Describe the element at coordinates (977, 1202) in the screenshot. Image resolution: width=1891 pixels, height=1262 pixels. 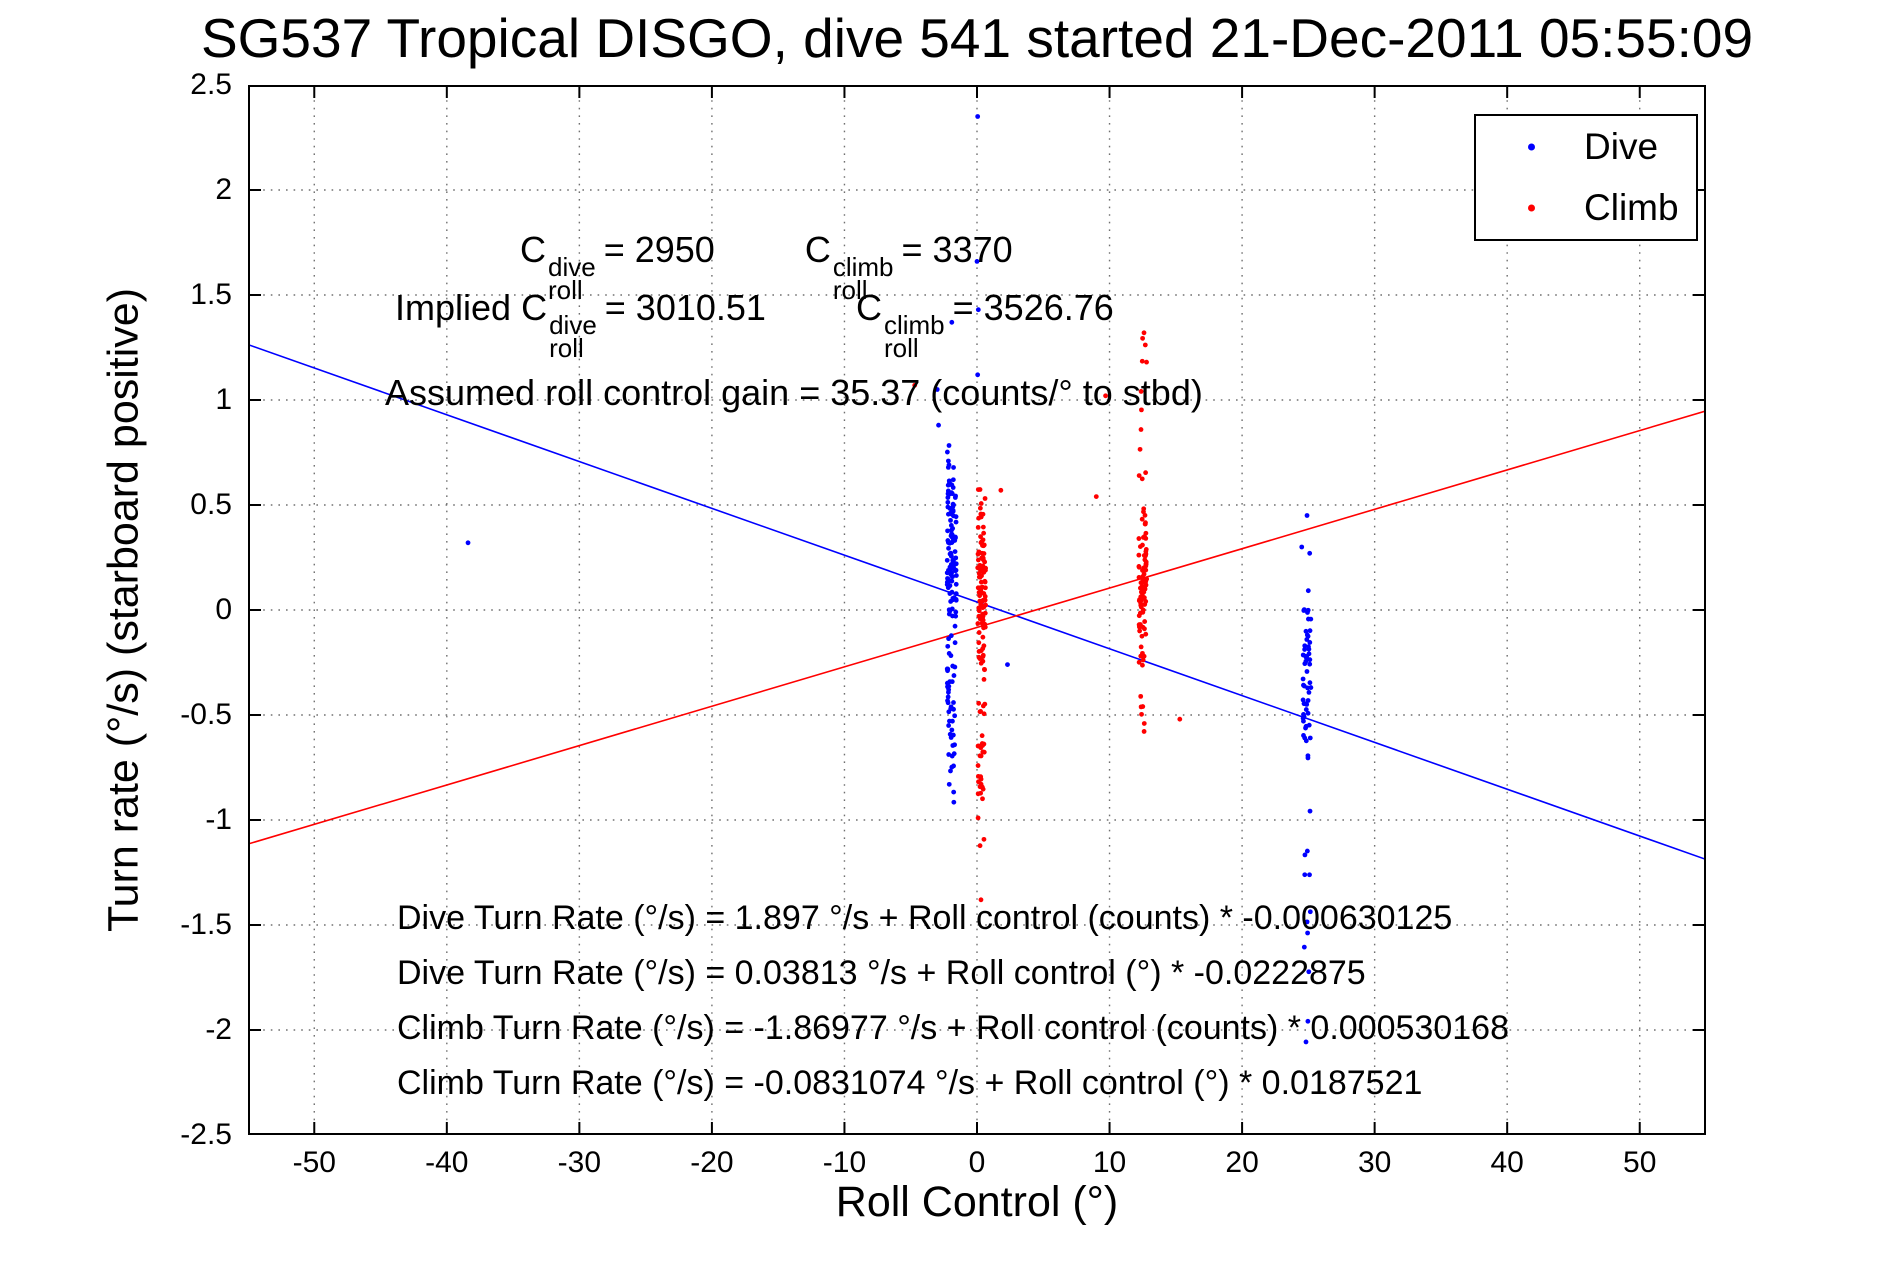
I see `x-axis-label: Roll Control (°)` at that location.